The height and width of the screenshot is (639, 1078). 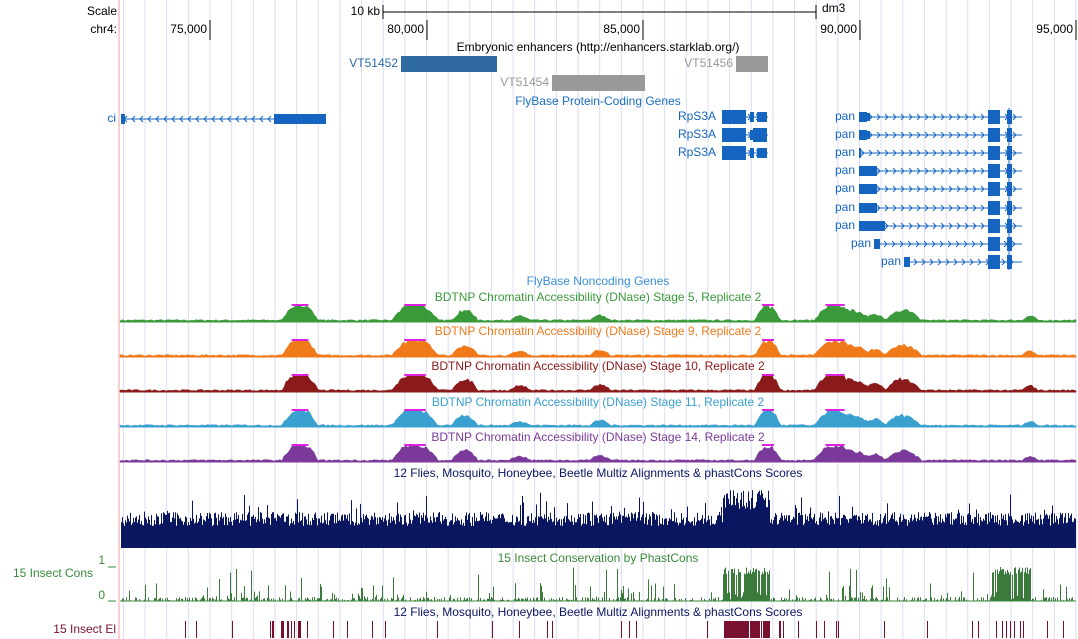 What do you see at coordinates (624, 629) in the screenshot?
I see `conserved-elements` at bounding box center [624, 629].